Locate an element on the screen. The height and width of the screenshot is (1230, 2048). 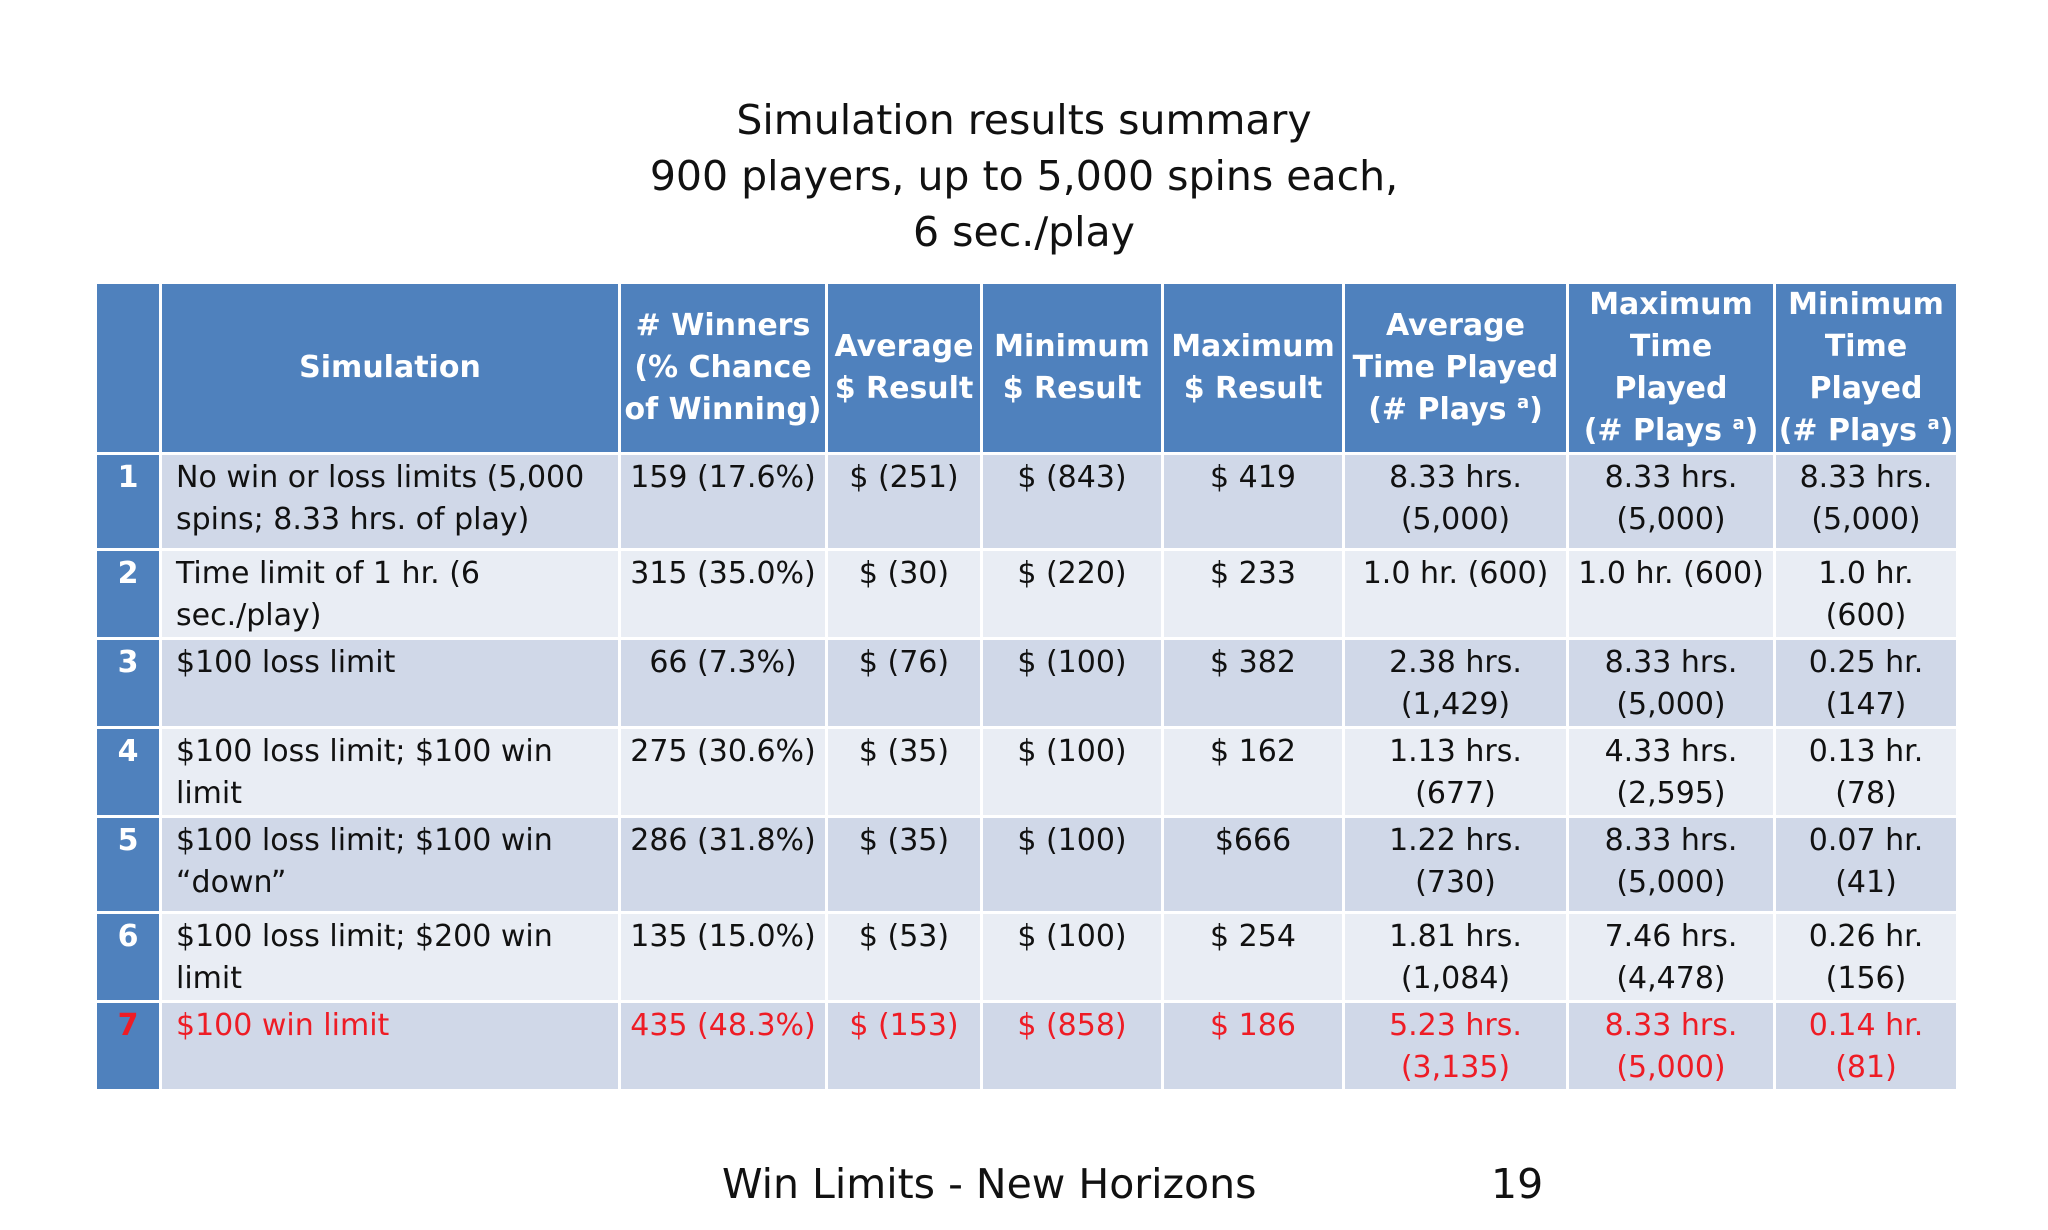
row-number: 4 is located at coordinates (128, 772).